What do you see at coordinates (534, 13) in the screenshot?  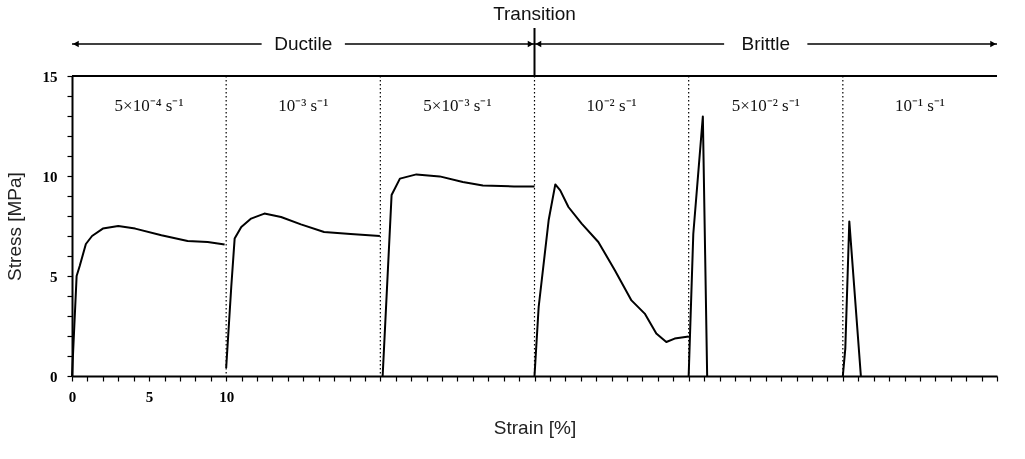 I see `text: Transition` at bounding box center [534, 13].